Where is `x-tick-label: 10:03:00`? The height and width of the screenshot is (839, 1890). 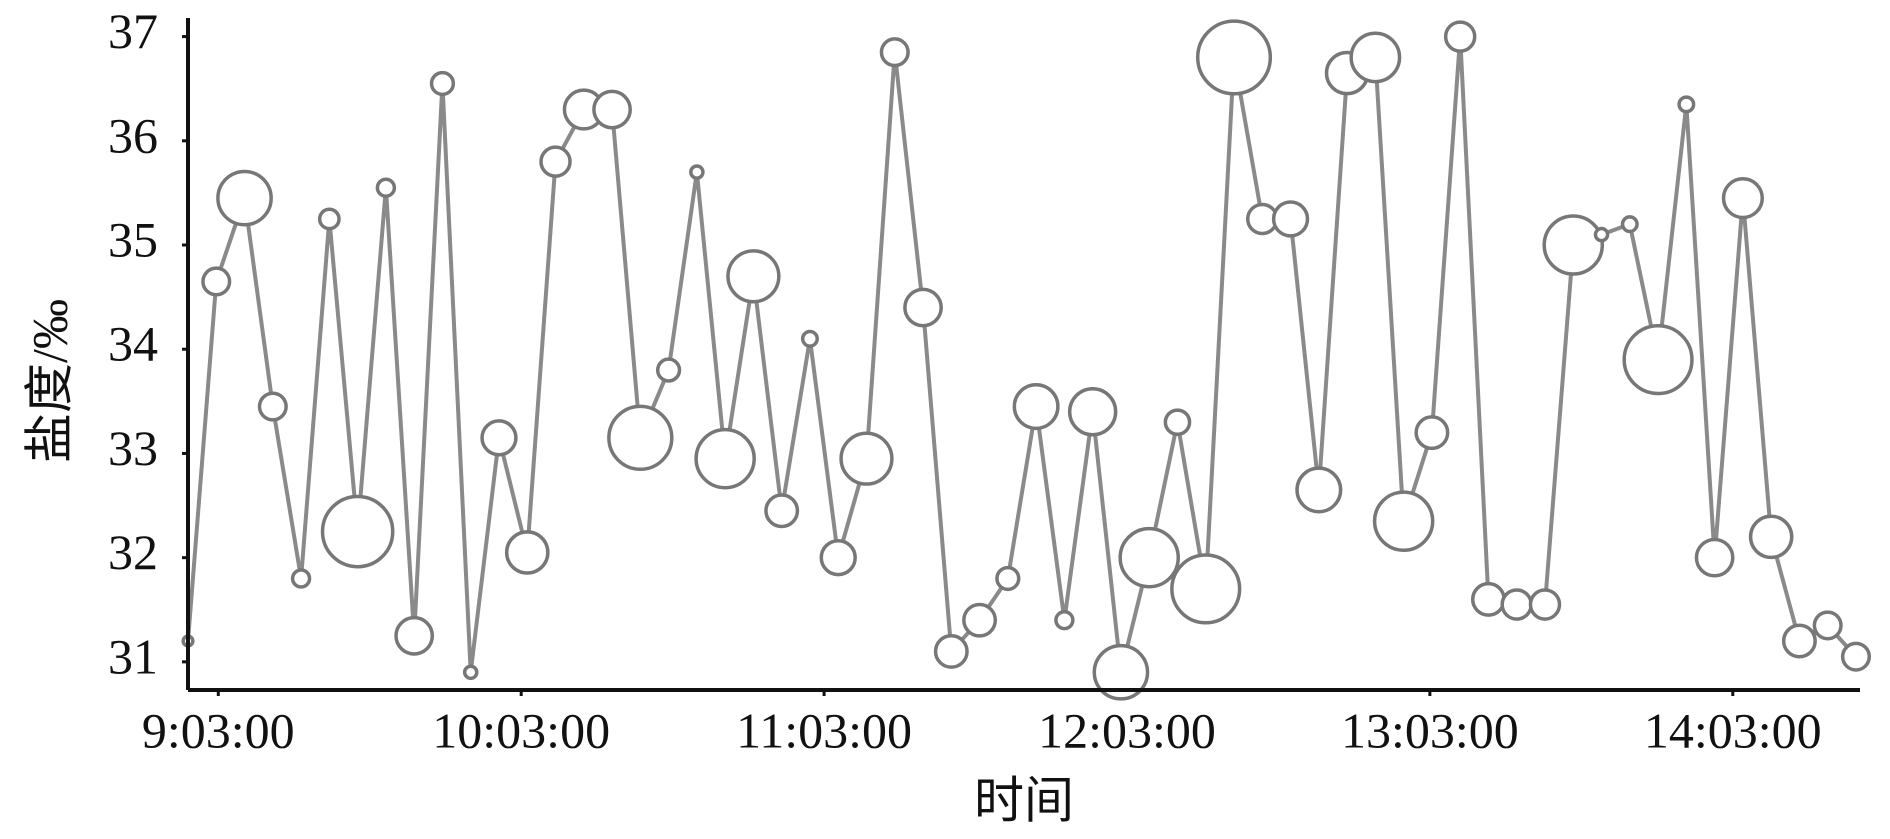 x-tick-label: 10:03:00 is located at coordinates (521, 730).